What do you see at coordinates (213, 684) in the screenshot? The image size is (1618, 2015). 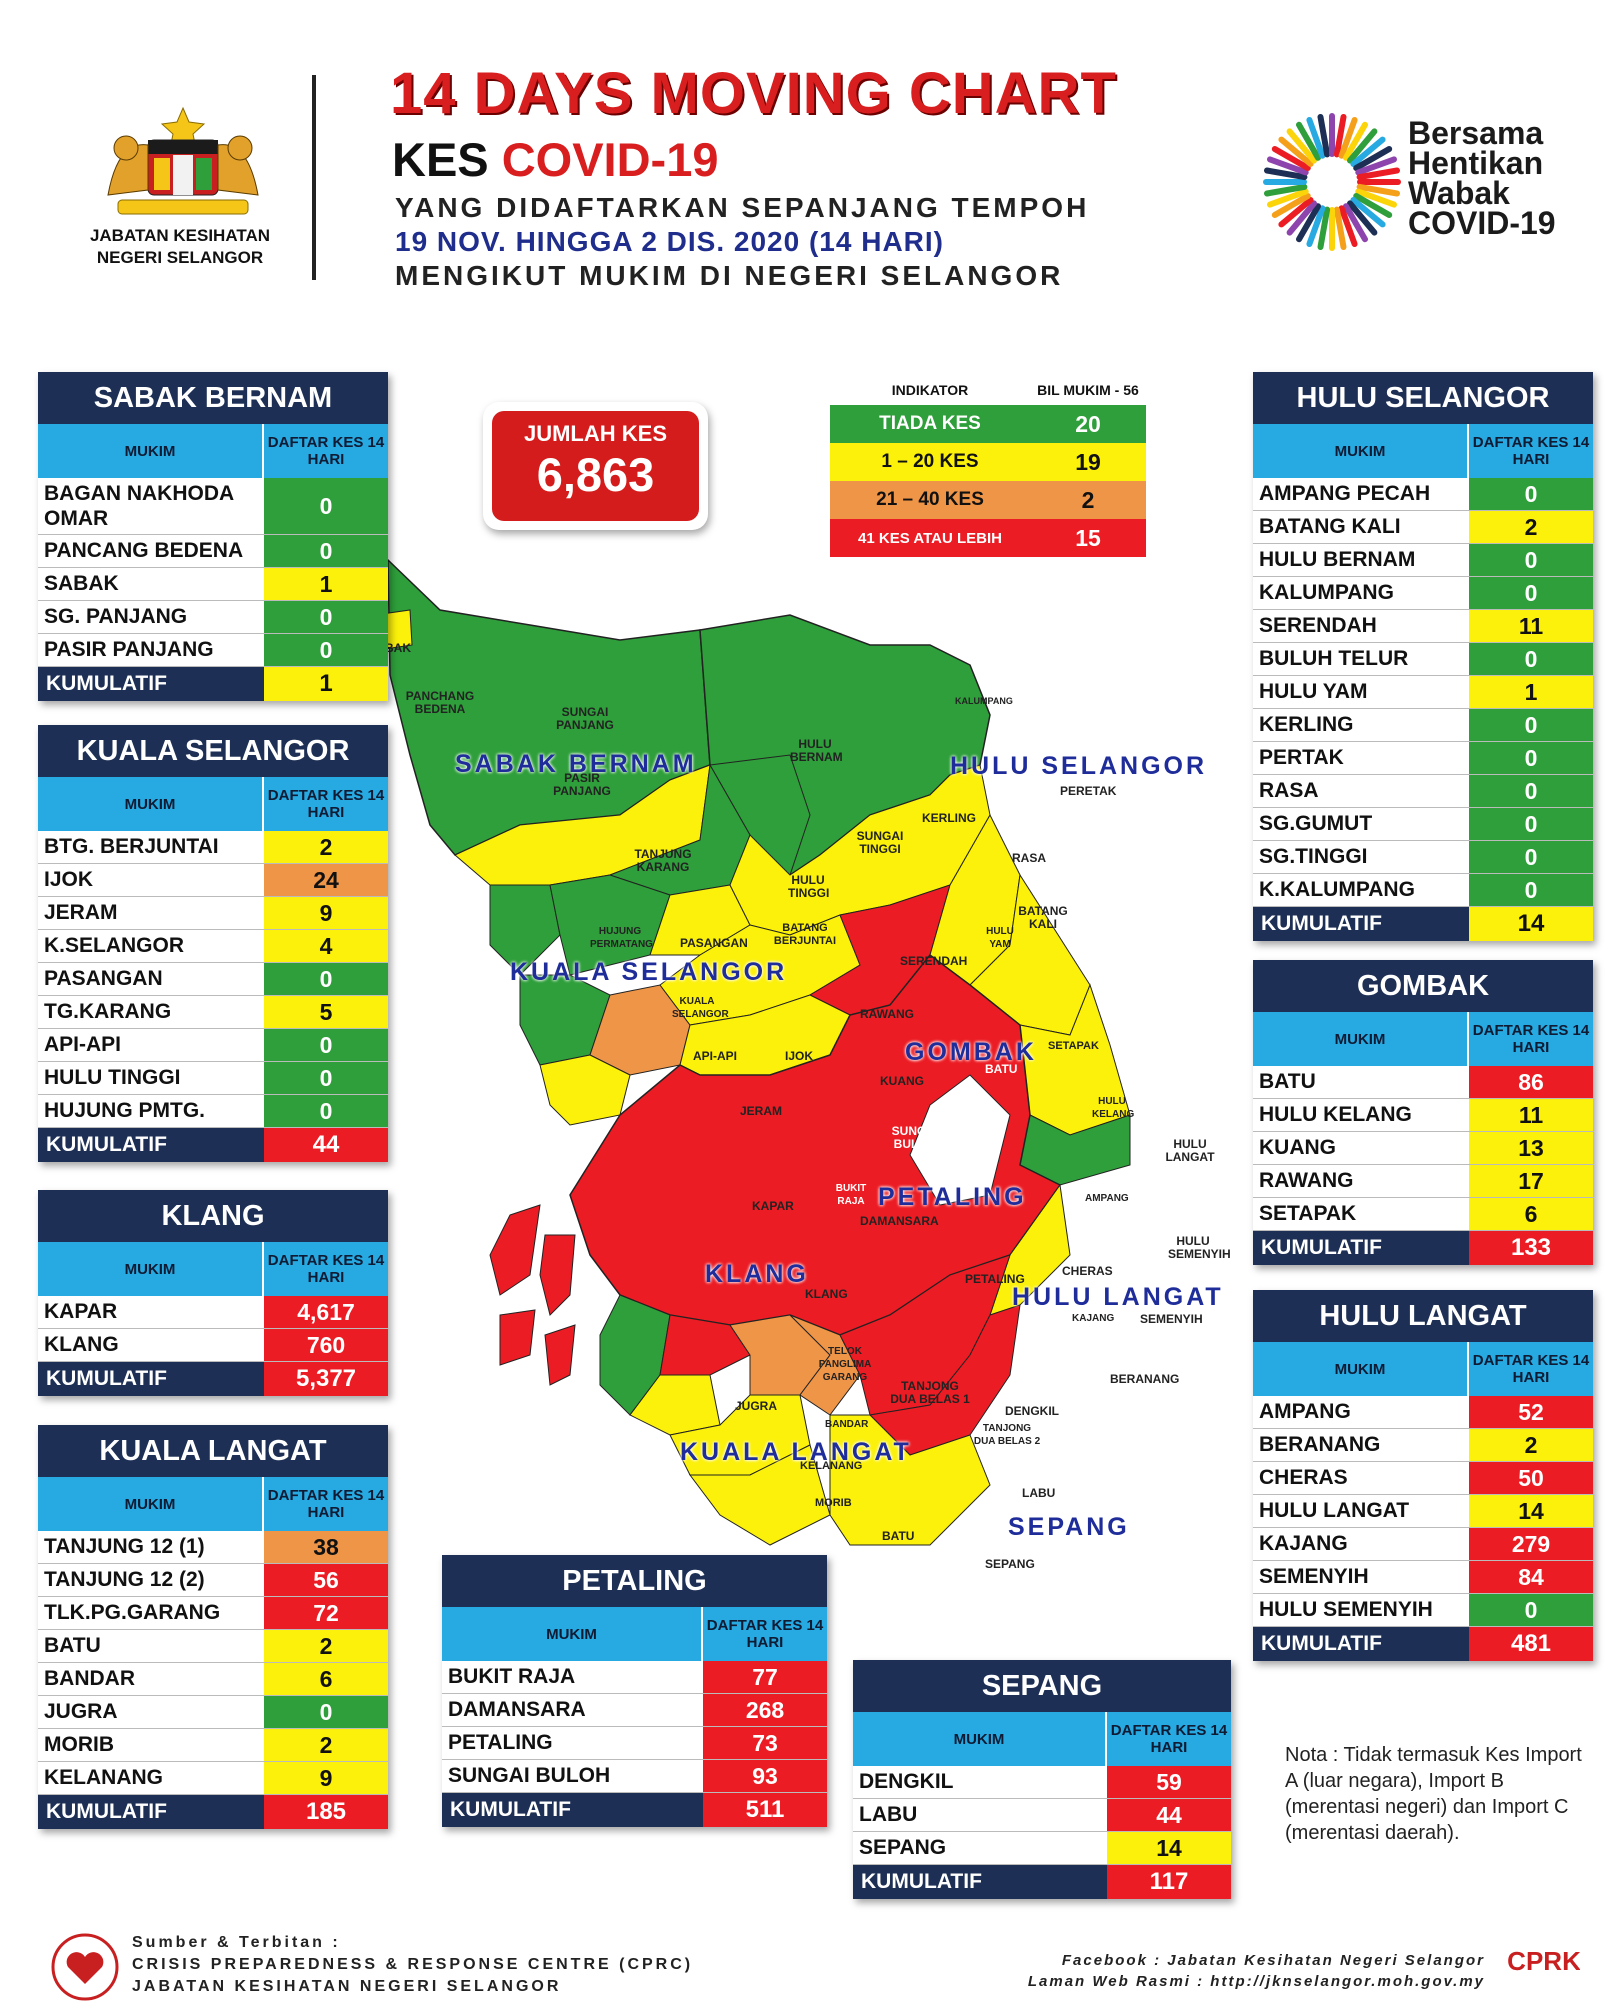 I see `kumulatif-row: KUMULATIF 1` at bounding box center [213, 684].